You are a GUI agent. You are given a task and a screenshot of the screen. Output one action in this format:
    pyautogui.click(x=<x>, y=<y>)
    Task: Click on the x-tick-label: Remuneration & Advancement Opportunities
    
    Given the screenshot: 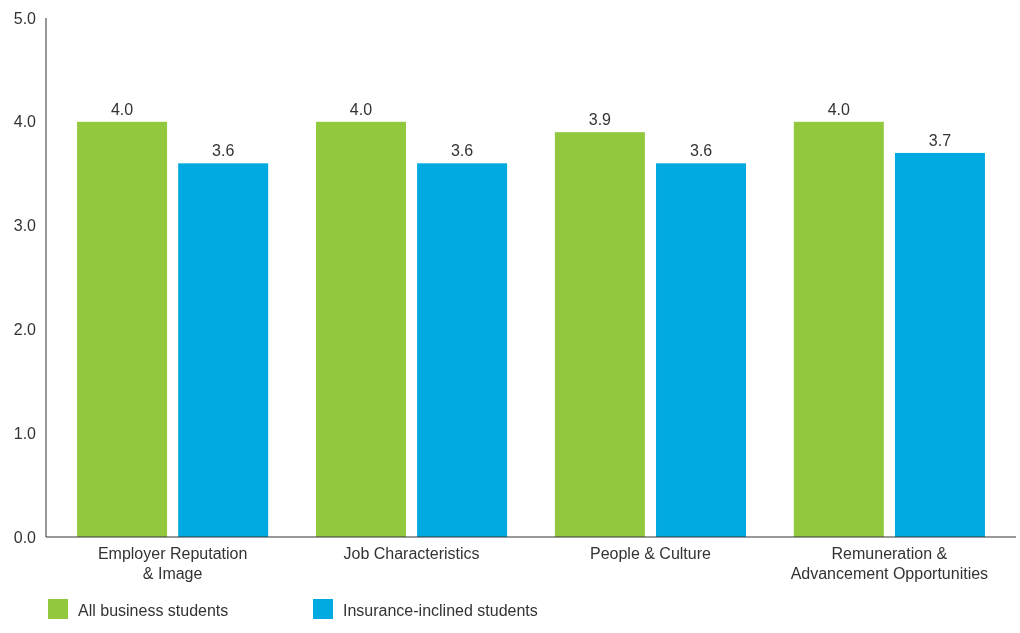 What is the action you would take?
    pyautogui.click(x=889, y=563)
    